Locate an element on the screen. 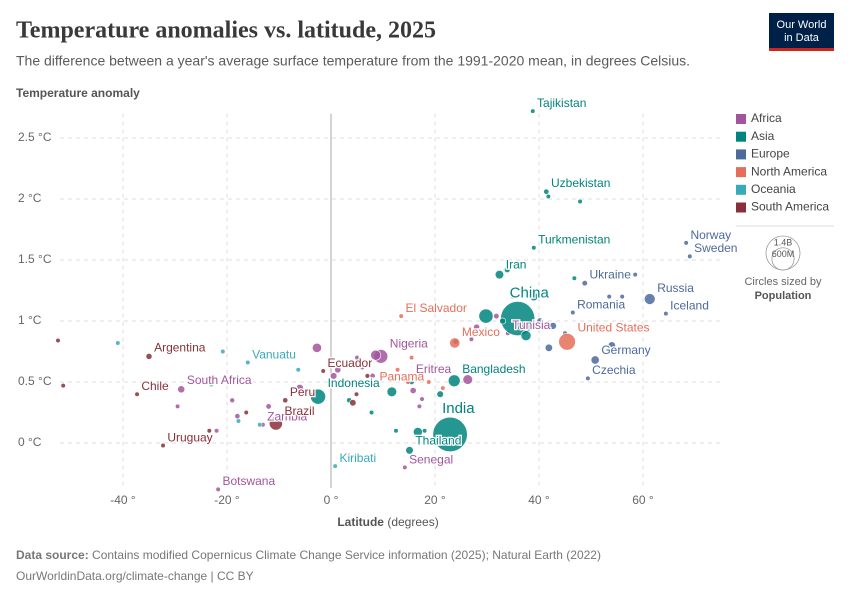  x-tick-label: -40 ° is located at coordinates (123, 500).